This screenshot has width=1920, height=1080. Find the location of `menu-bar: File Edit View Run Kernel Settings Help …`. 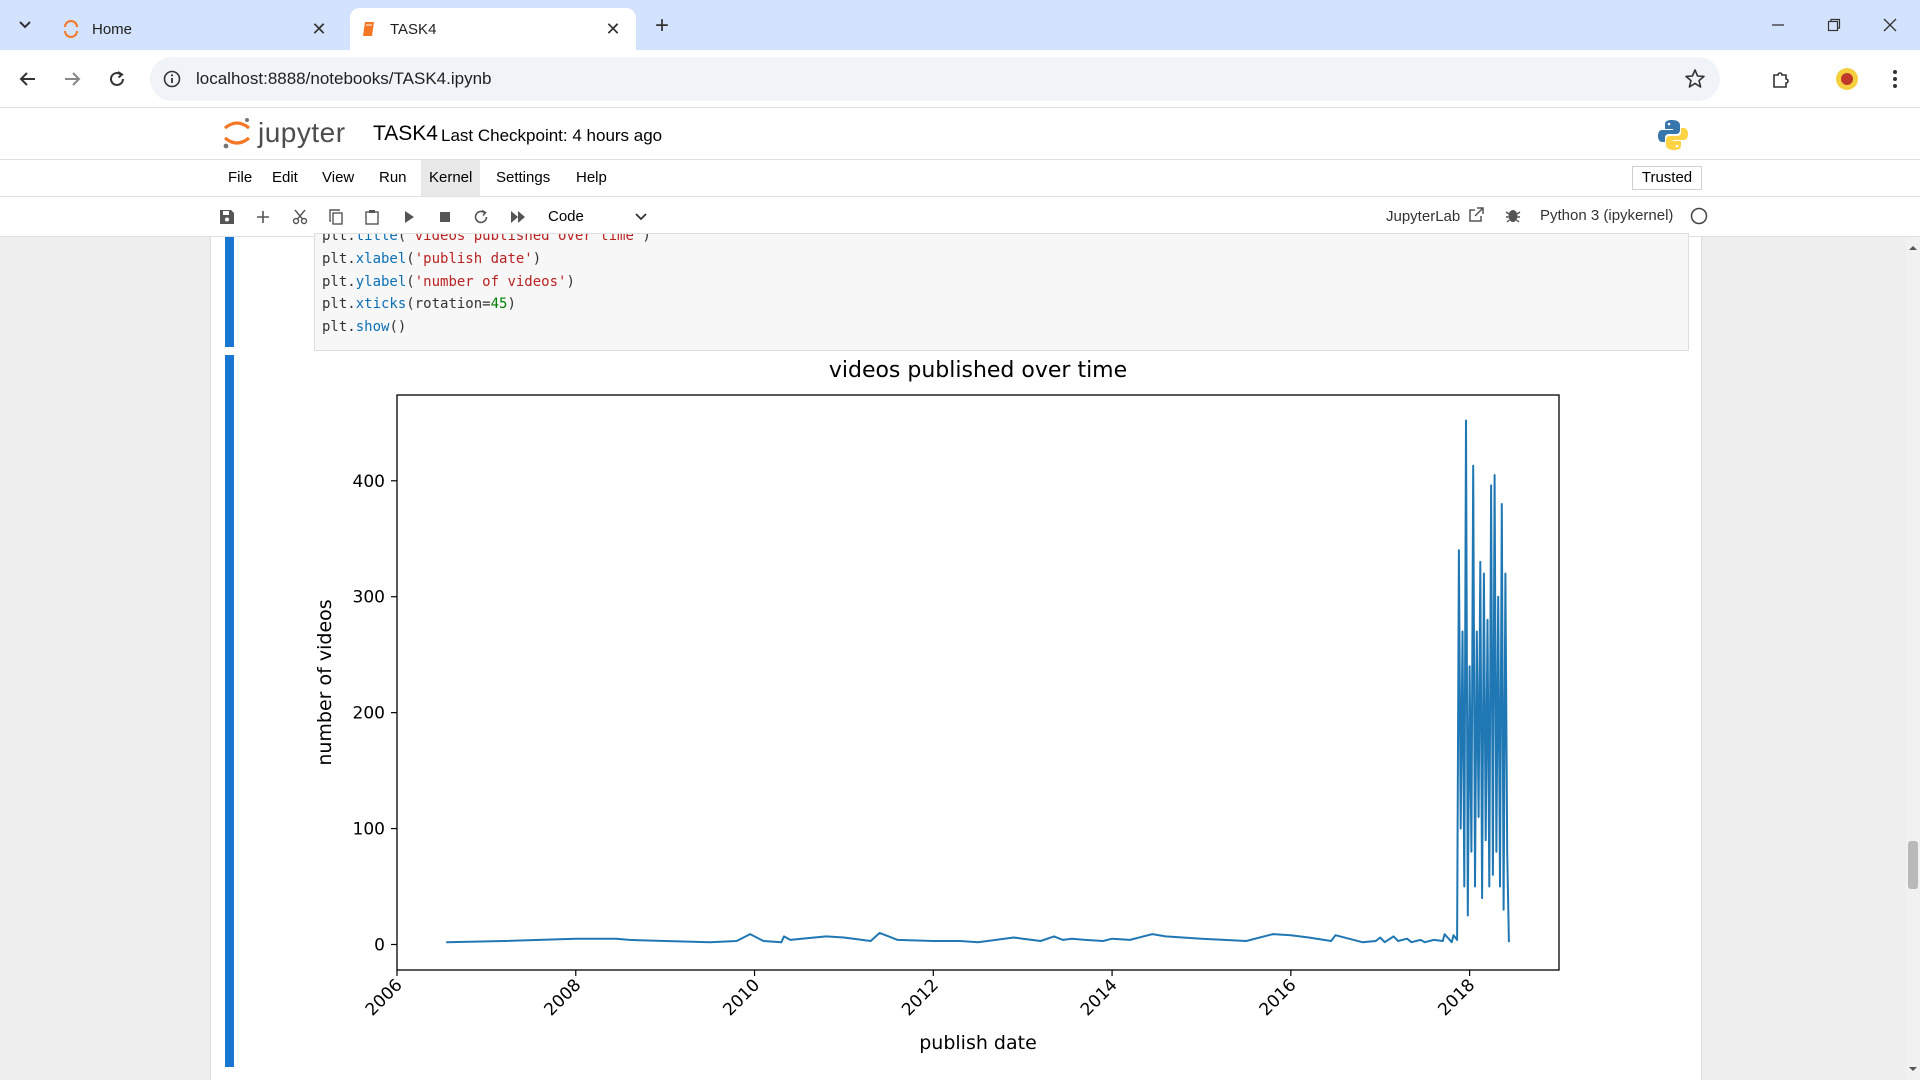

menu-bar: File Edit View Run Kernel Settings Help … is located at coordinates (960, 178).